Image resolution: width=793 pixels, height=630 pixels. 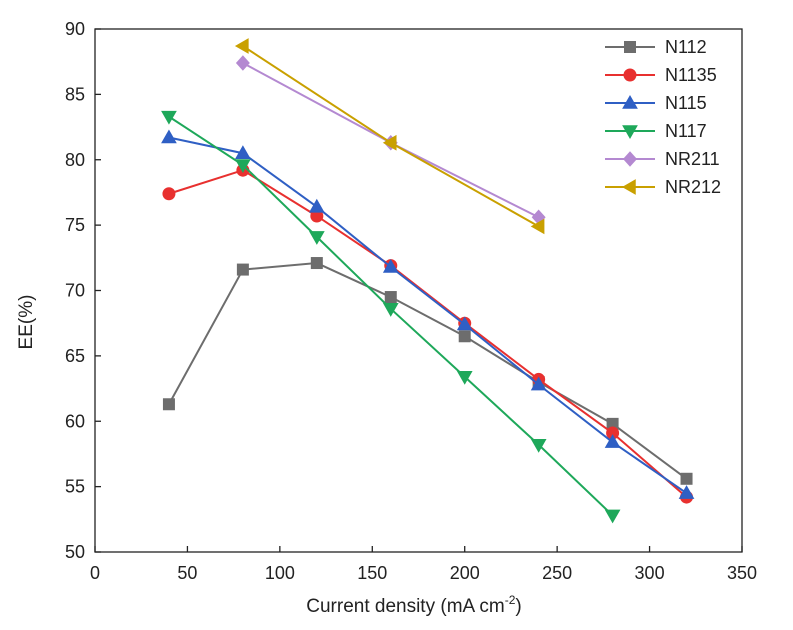 I want to click on x-tick-label: 300, so click(x=650, y=573).